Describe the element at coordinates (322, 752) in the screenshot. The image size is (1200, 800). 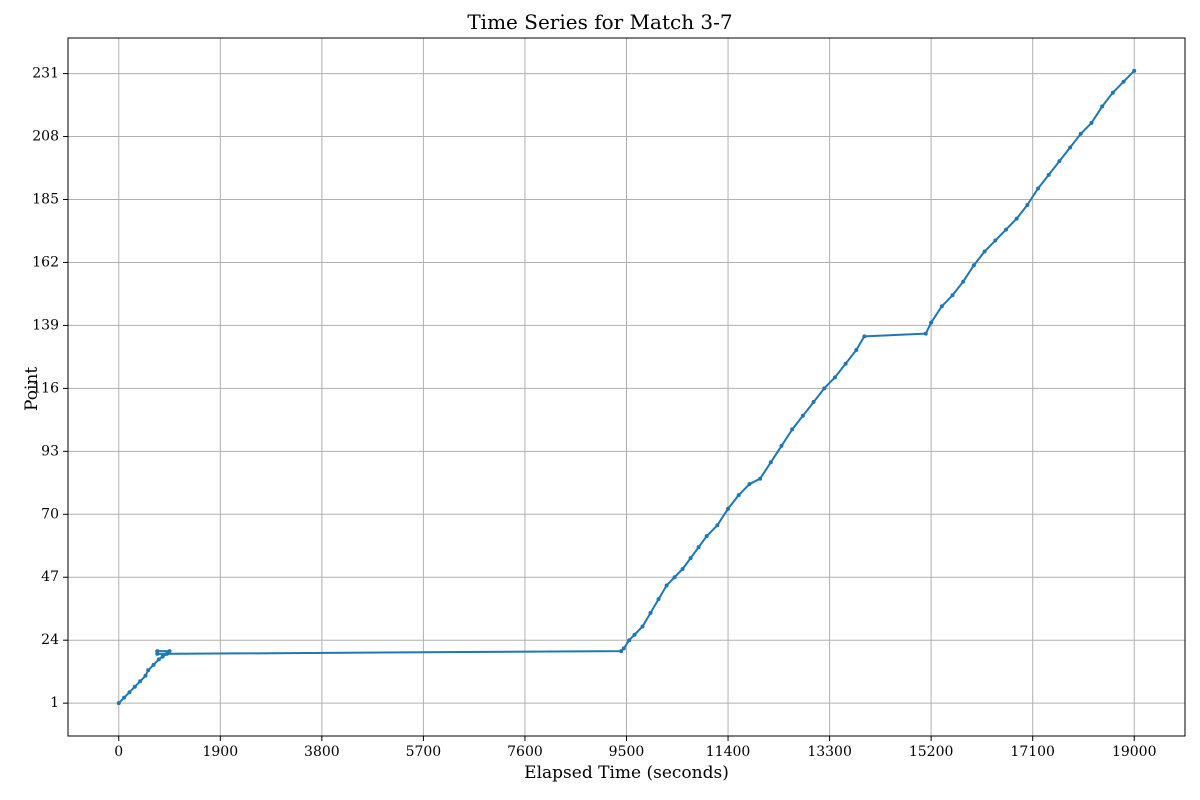
I see `x-tick-label: 3800` at that location.